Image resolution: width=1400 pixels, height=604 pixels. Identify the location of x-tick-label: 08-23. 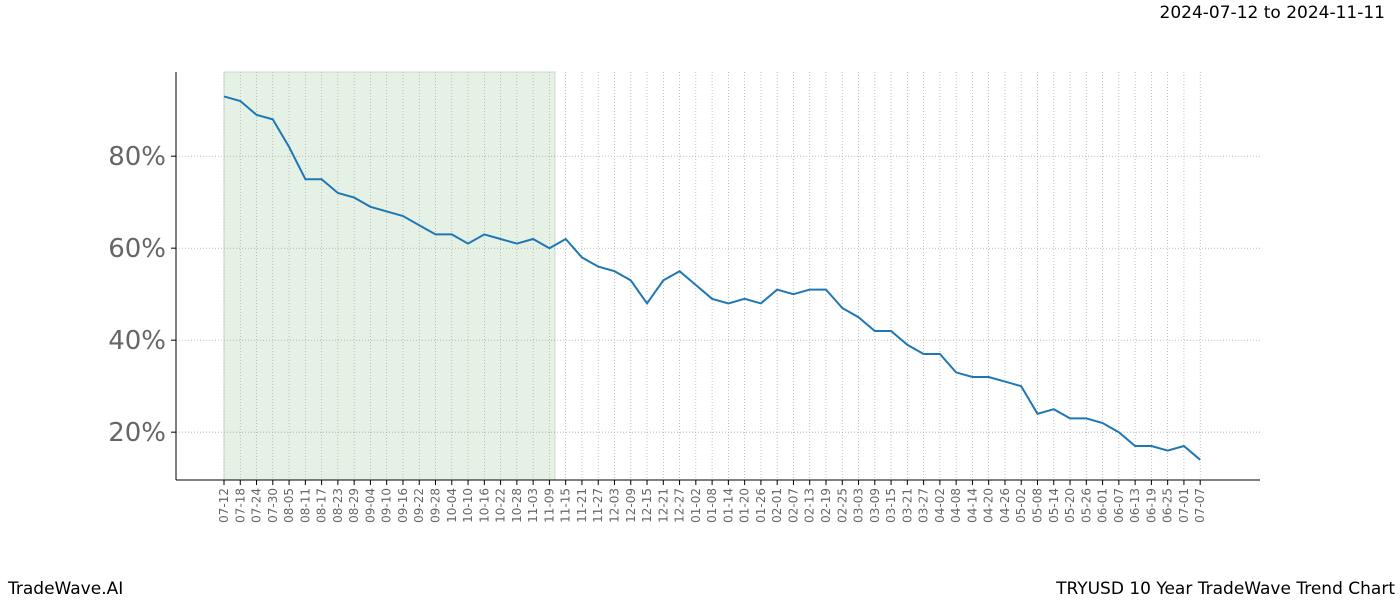
(338, 505).